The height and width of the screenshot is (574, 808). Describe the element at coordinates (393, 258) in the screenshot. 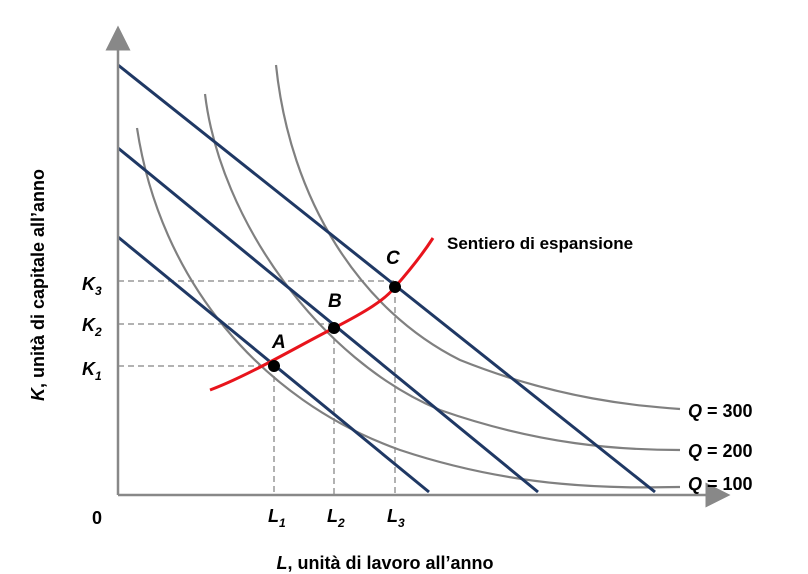

I see `point-c-label: C` at that location.